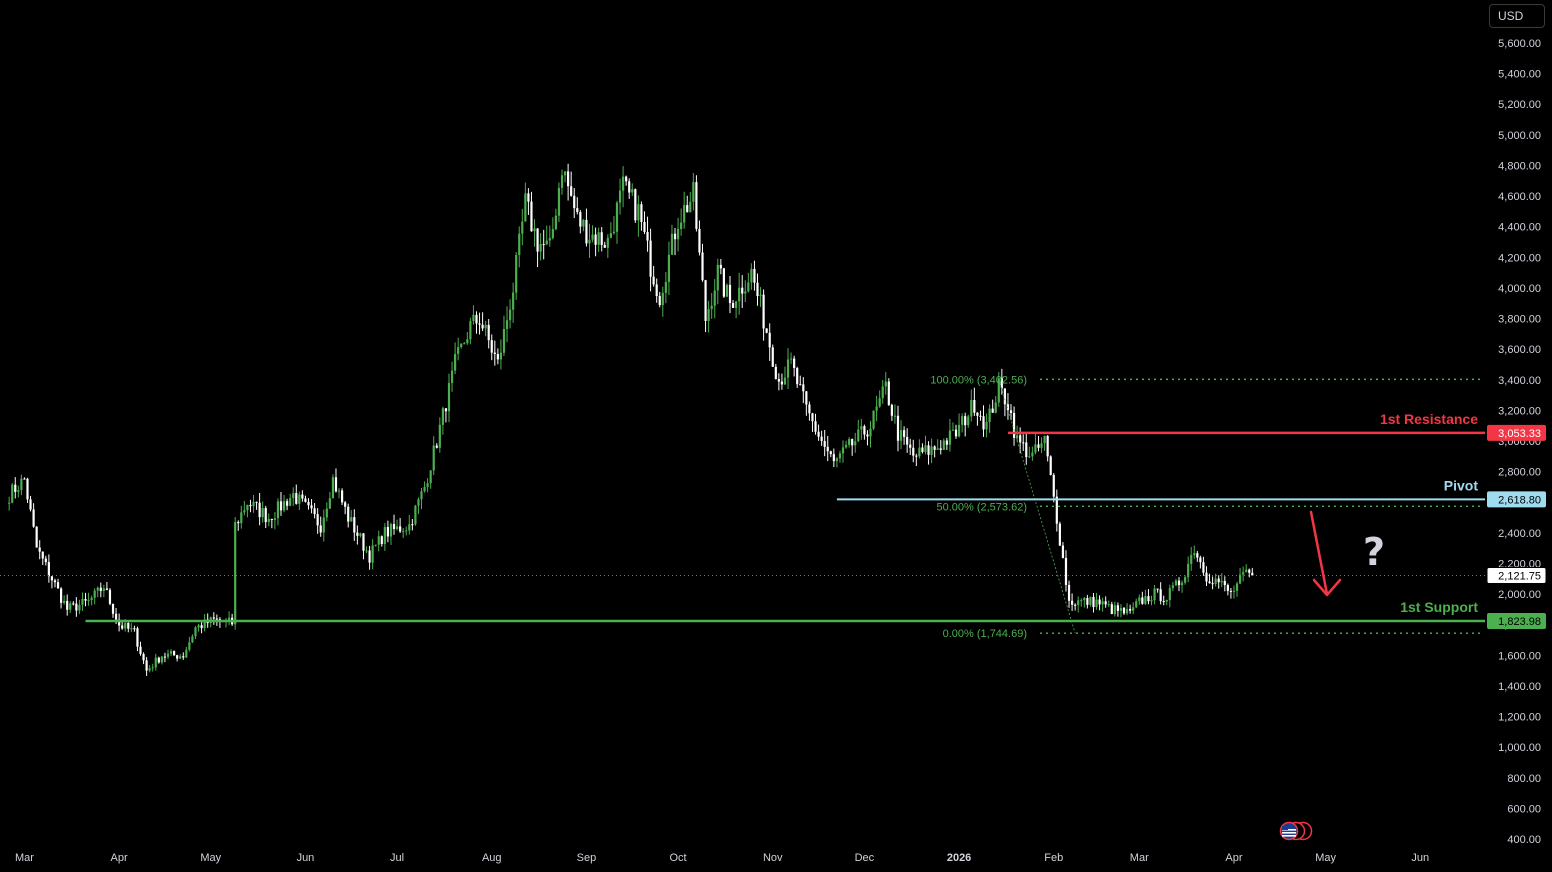  Describe the element at coordinates (1524, 840) in the screenshot. I see `y-tick-label: 400.00` at that location.